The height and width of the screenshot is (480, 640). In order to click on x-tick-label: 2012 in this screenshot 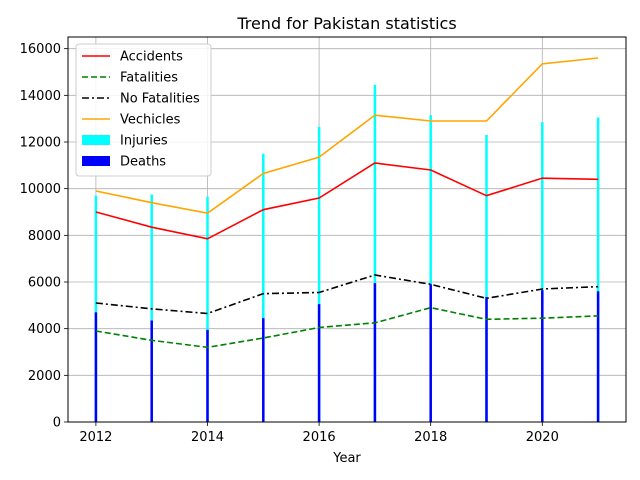, I will do `click(95, 437)`.